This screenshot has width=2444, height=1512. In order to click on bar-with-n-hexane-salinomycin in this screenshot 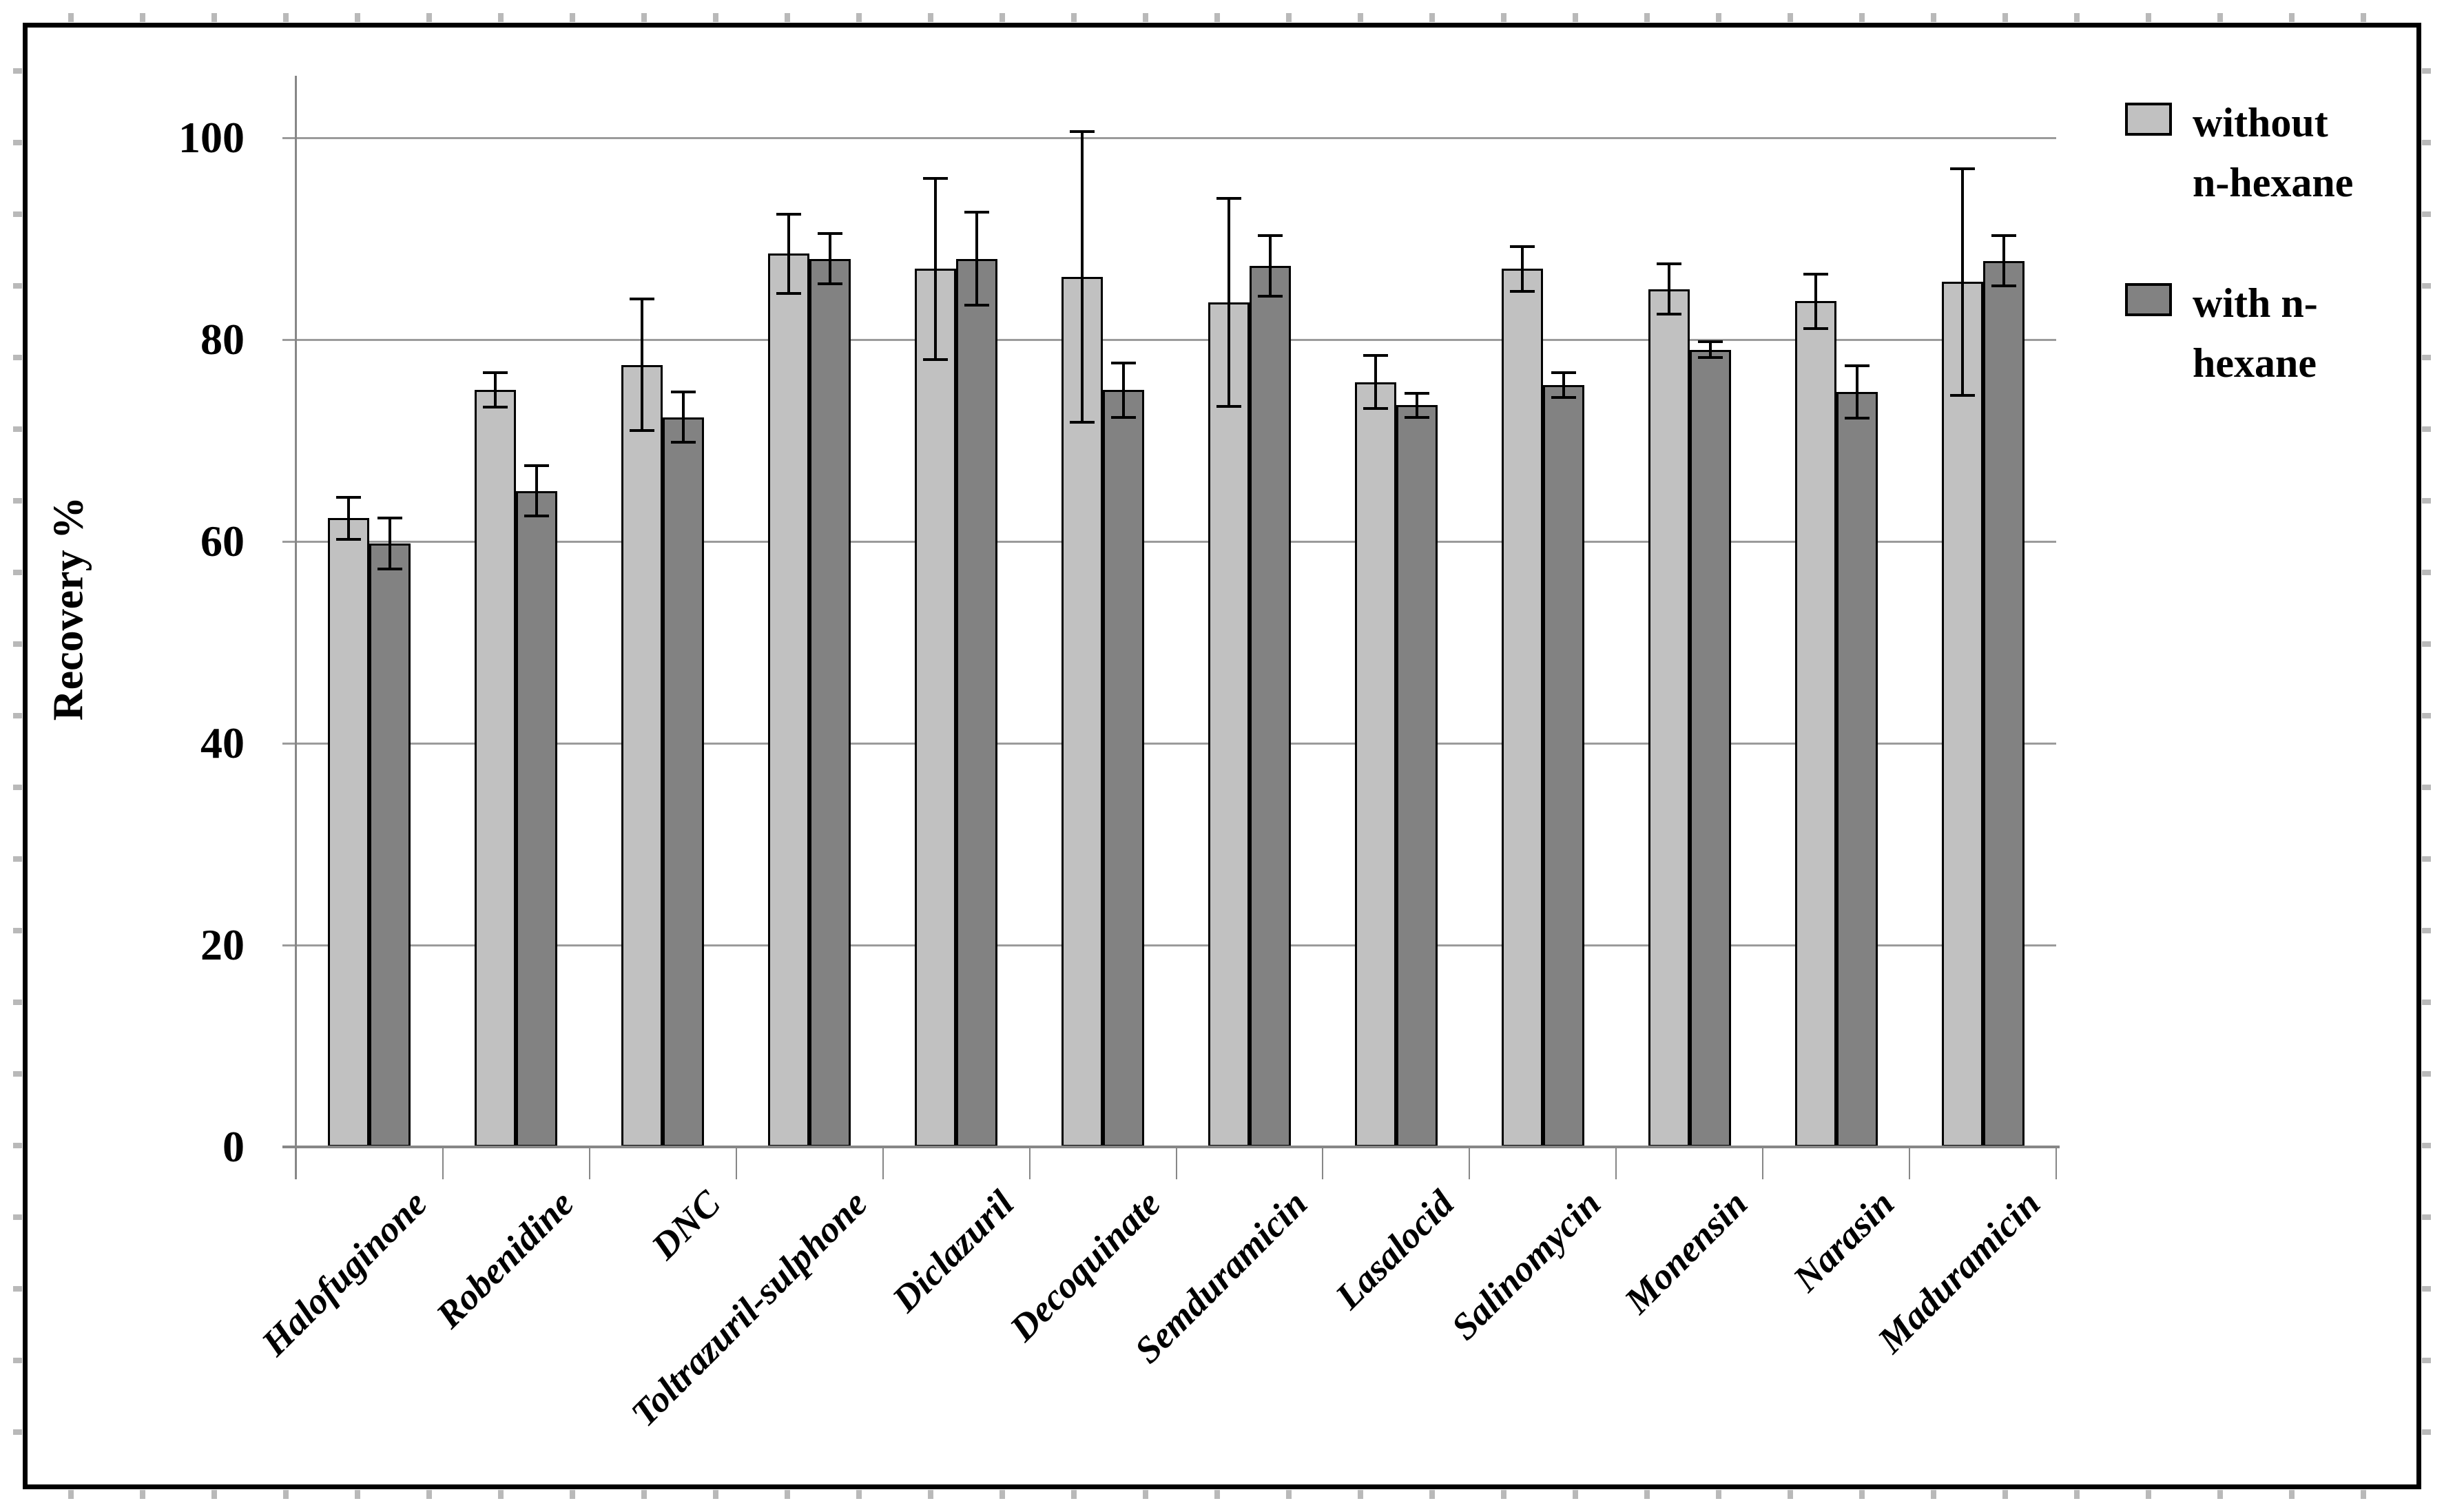, I will do `click(1563, 765)`.